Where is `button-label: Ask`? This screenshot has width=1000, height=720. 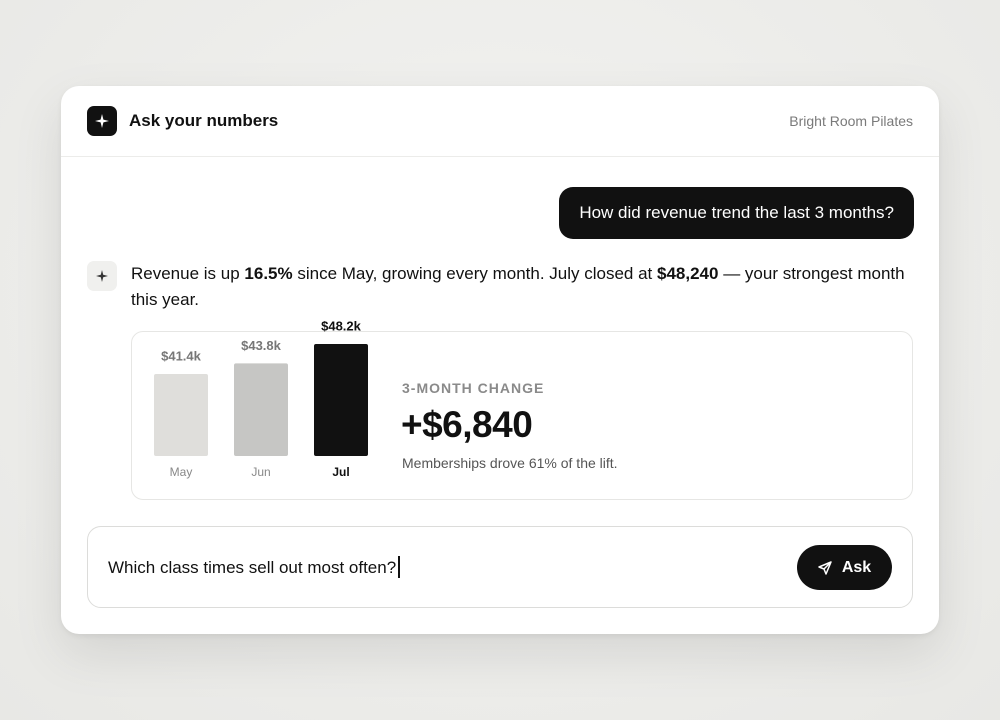 button-label: Ask is located at coordinates (856, 567).